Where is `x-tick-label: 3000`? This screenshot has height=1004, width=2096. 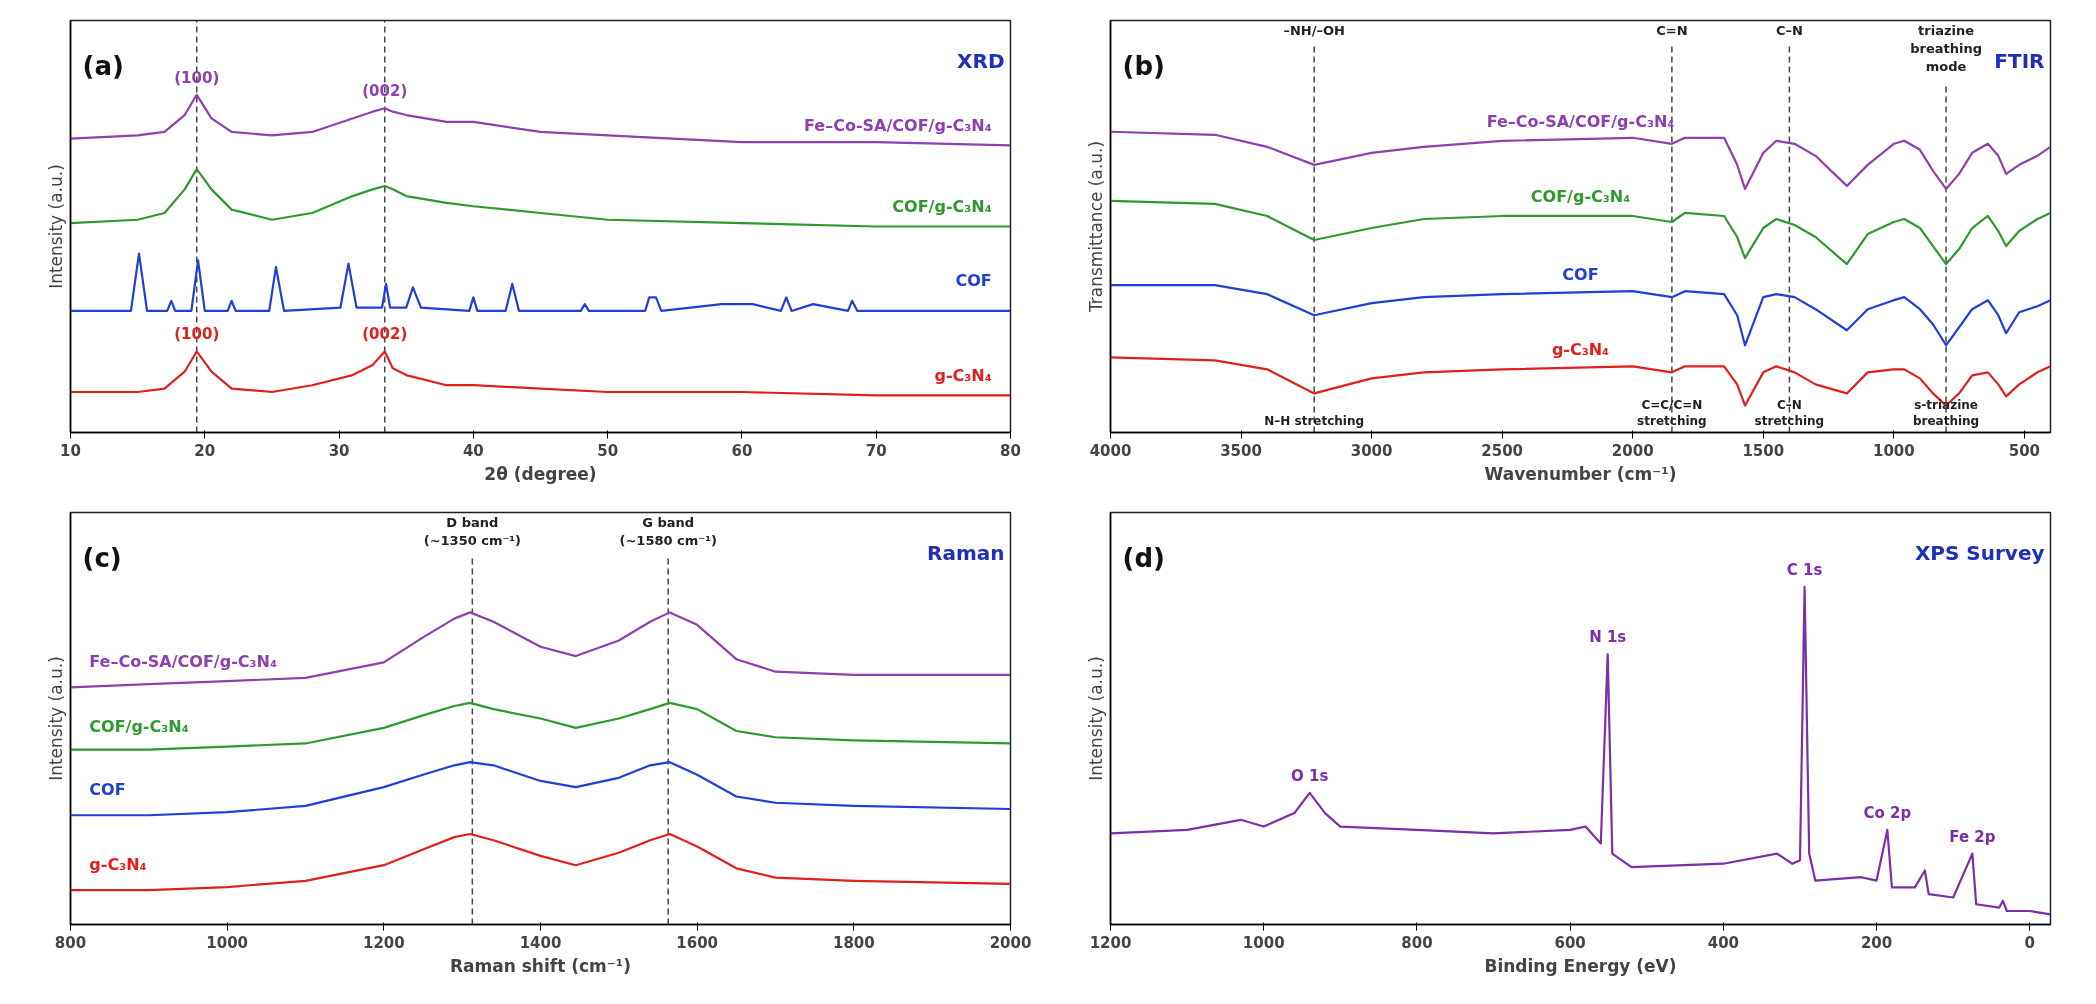 x-tick-label: 3000 is located at coordinates (1371, 450).